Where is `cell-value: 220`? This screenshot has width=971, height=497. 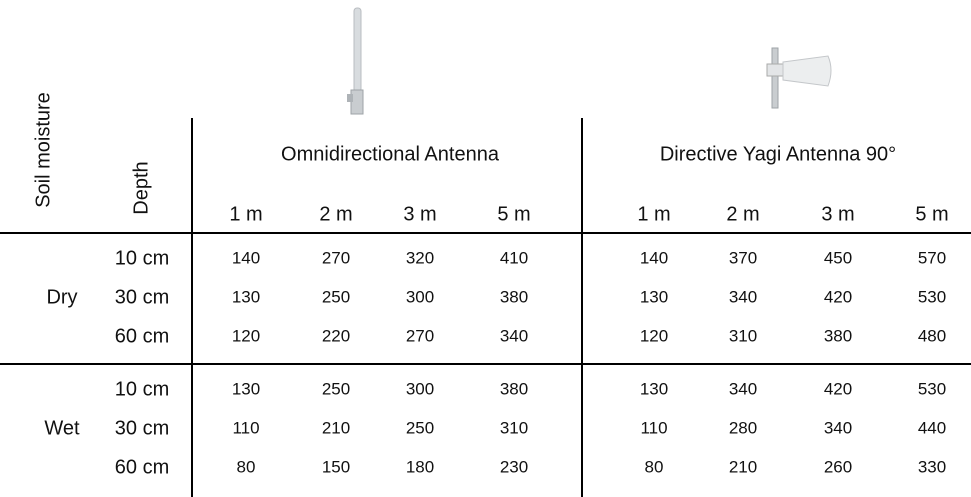
cell-value: 220 is located at coordinates (336, 335).